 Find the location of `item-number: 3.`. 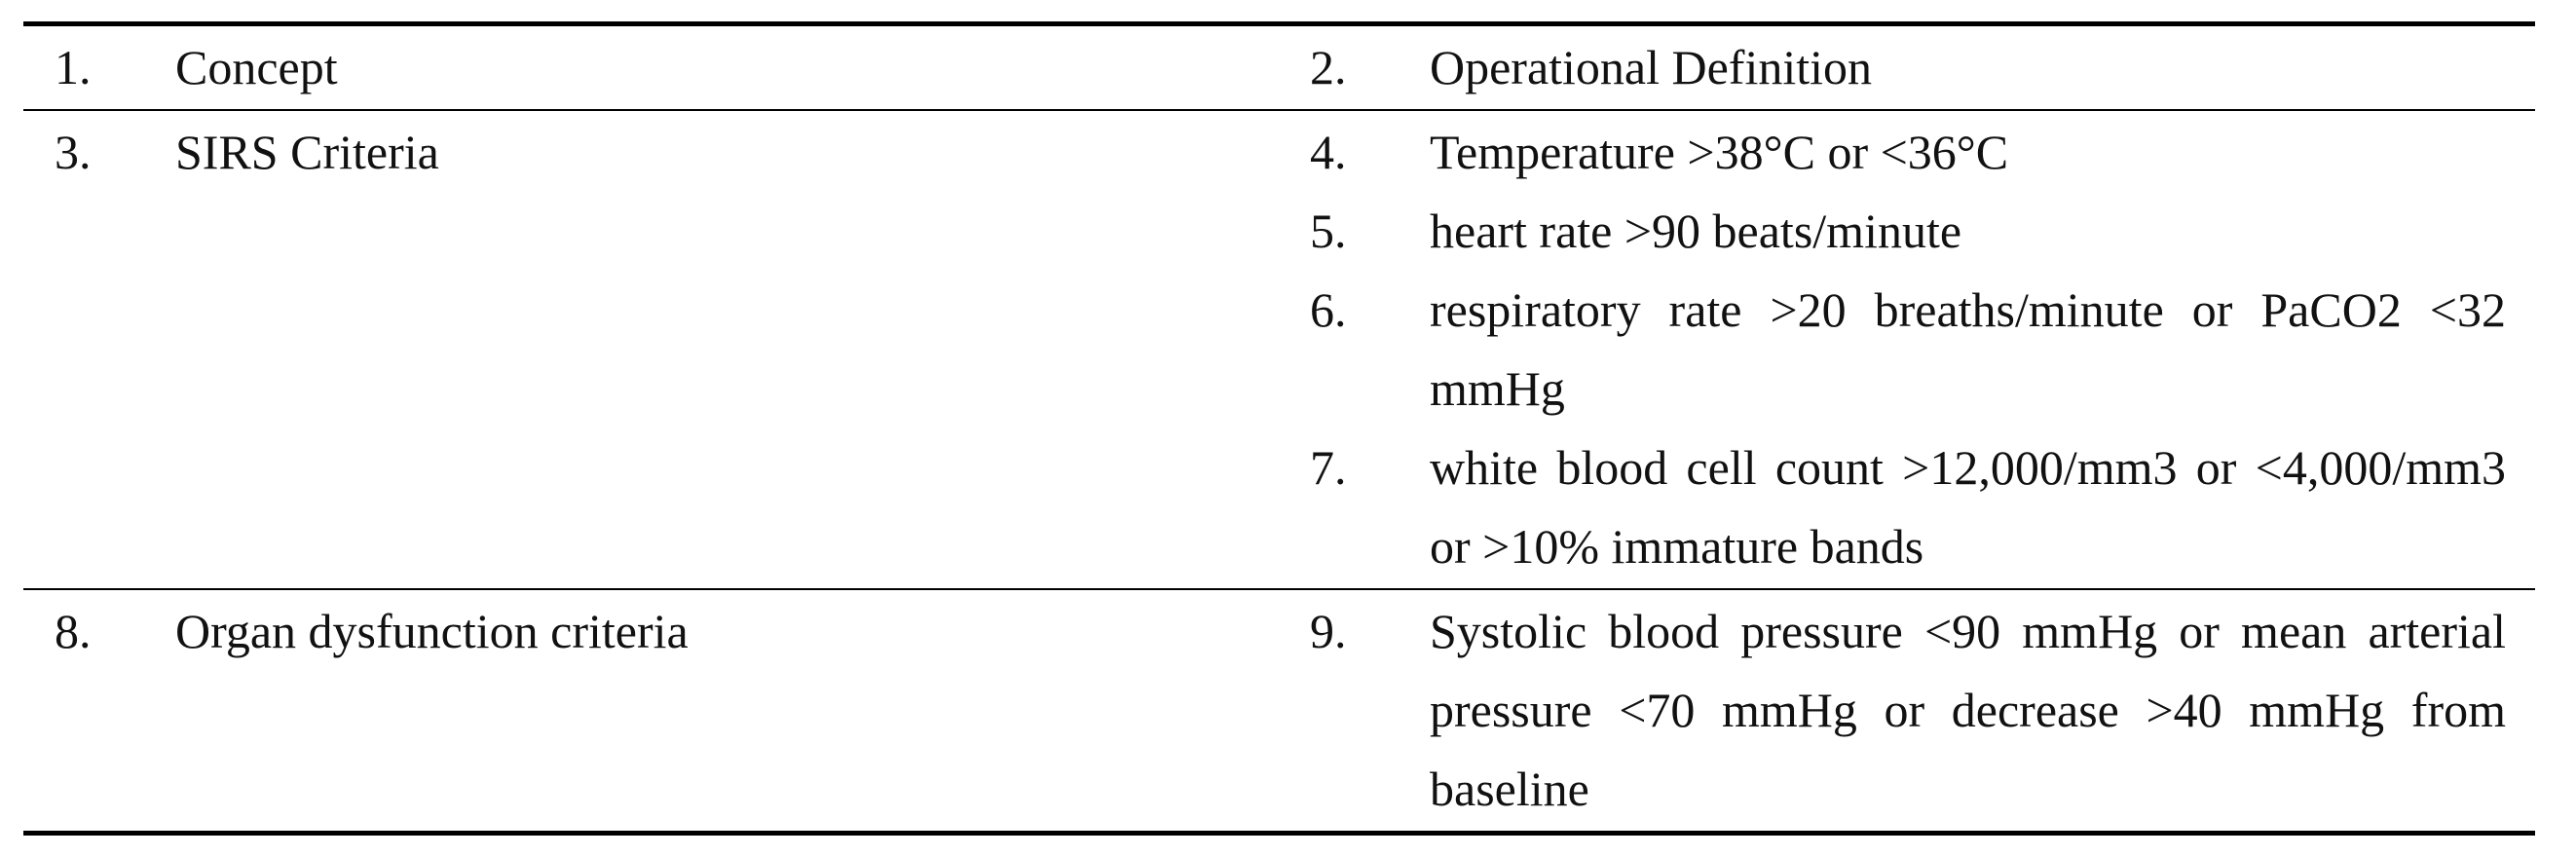

item-number: 3. is located at coordinates (73, 152).